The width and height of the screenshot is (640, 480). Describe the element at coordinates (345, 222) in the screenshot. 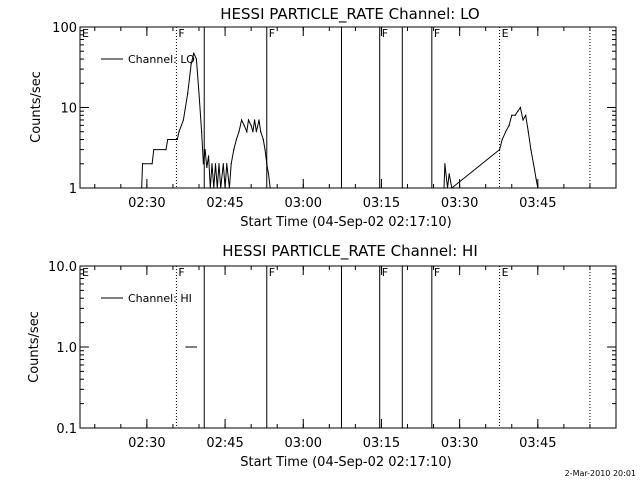

I see `lo-chart-xlabel: Start Time (04-Sep-02 02:17:10)` at that location.